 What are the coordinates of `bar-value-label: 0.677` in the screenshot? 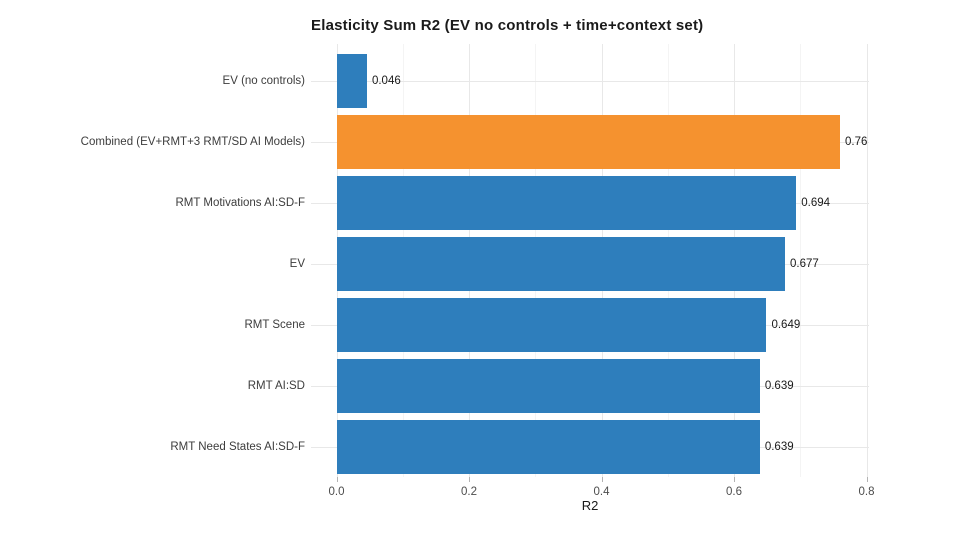 It's located at (804, 264).